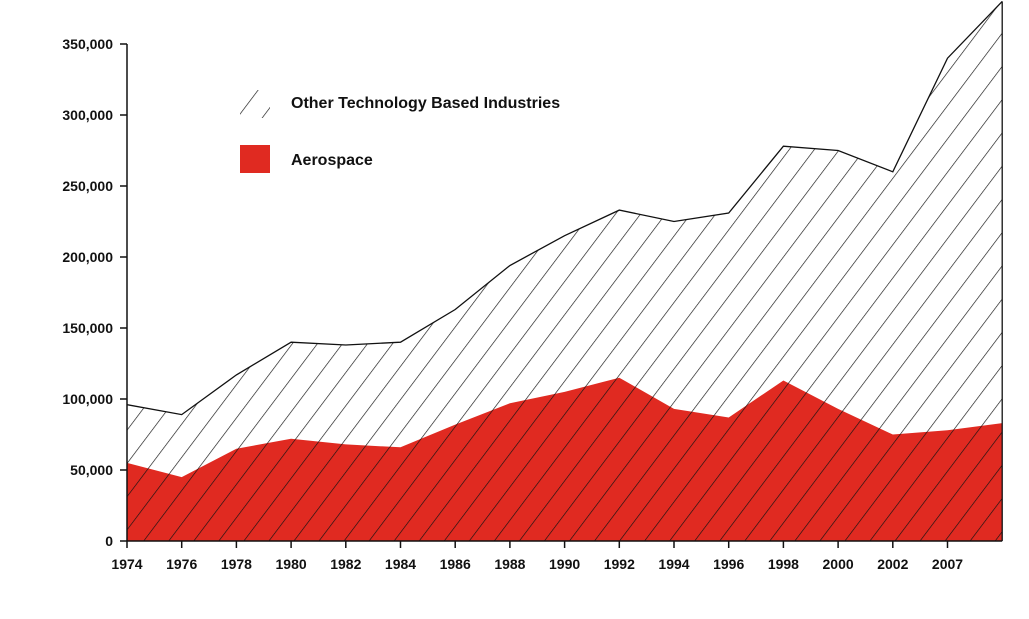 The height and width of the screenshot is (619, 1029). Describe the element at coordinates (892, 564) in the screenshot. I see `x-tick-label: 2002` at that location.